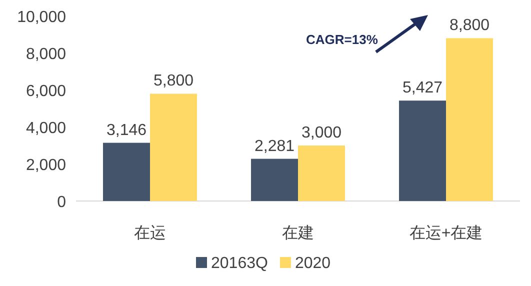 The width and height of the screenshot is (531, 286). Describe the element at coordinates (46, 165) in the screenshot. I see `y-tick-label: 2,000` at that location.